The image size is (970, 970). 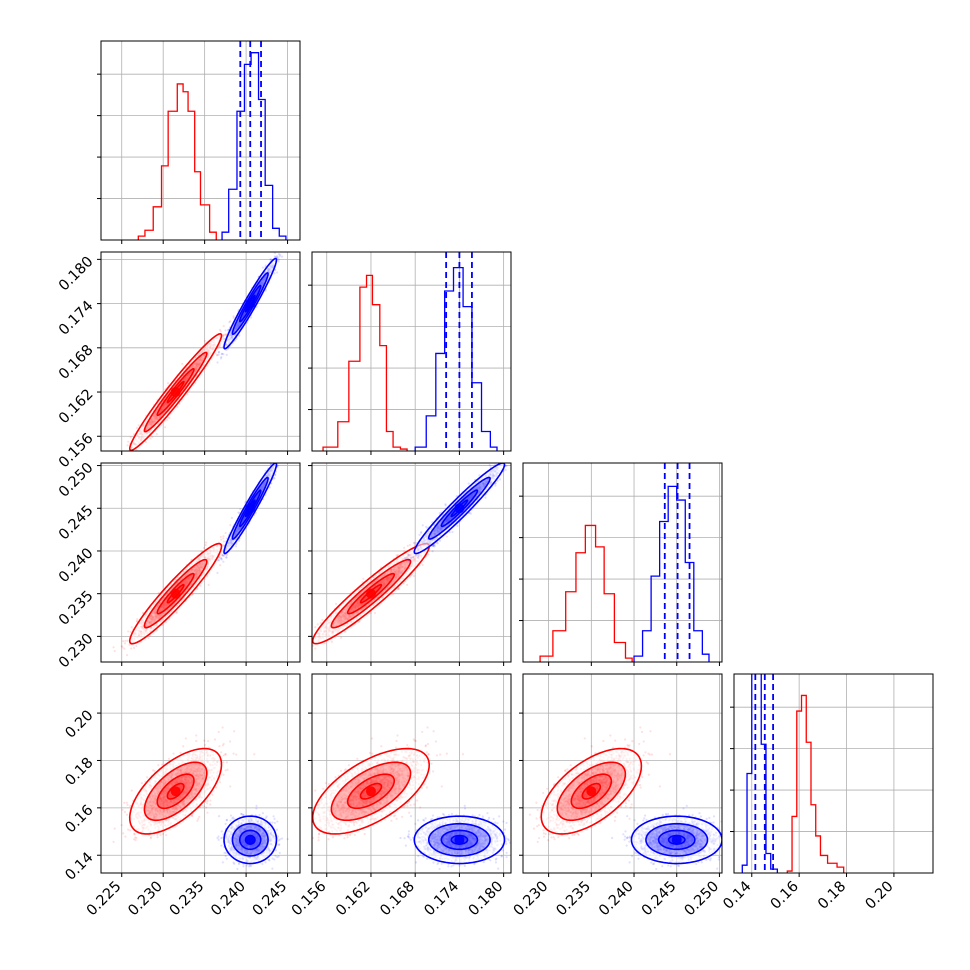 I want to click on y-tick-label: 0.180, so click(x=76, y=274).